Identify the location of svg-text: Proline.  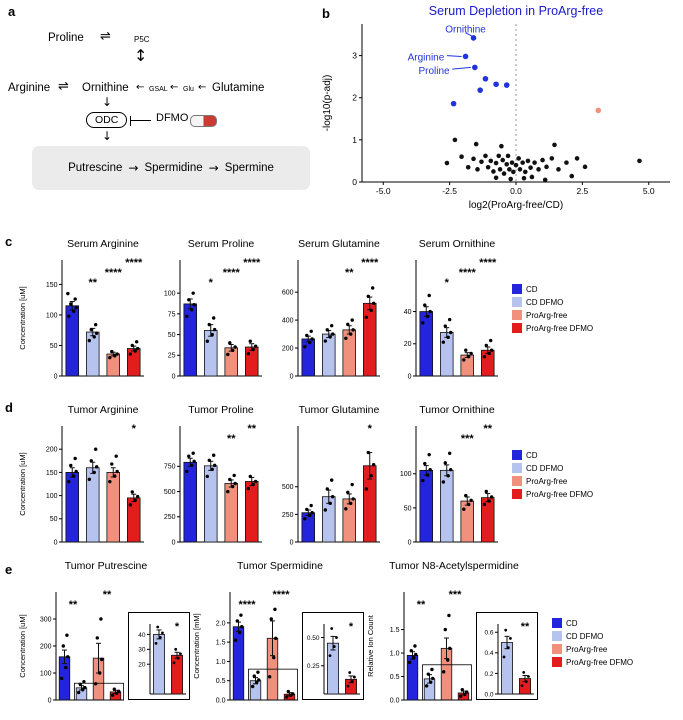
(434, 71).